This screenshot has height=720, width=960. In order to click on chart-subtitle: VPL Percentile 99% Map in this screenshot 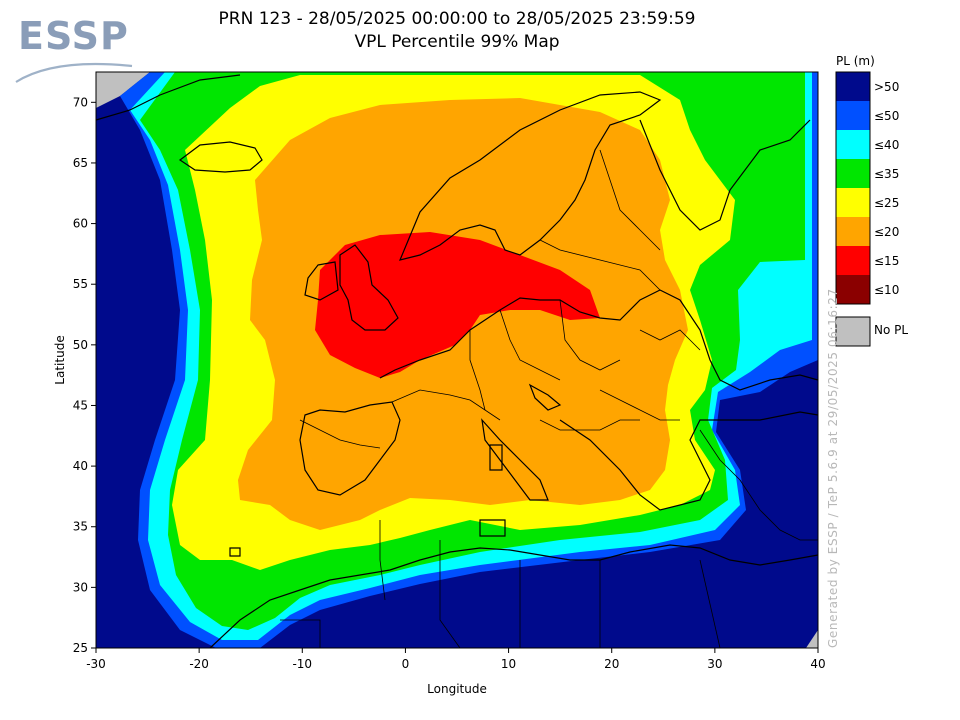, I will do `click(457, 42)`.